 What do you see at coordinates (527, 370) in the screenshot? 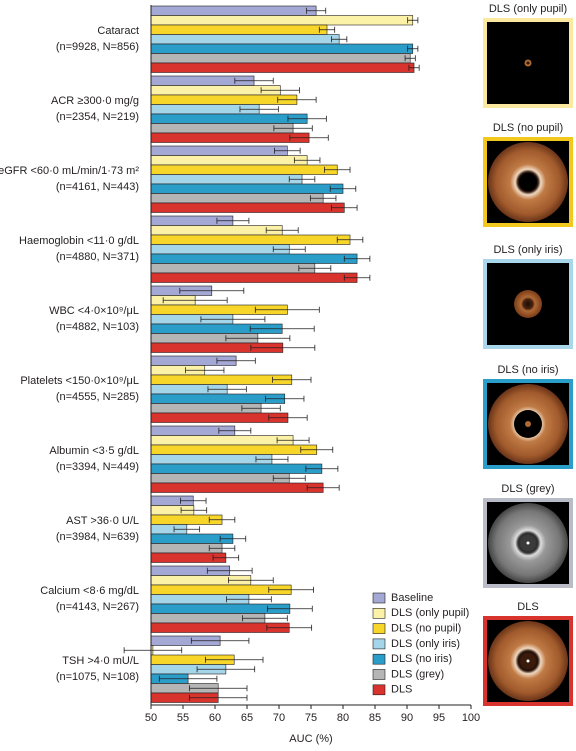
I see `panel-title: DLS (no iris)` at bounding box center [527, 370].